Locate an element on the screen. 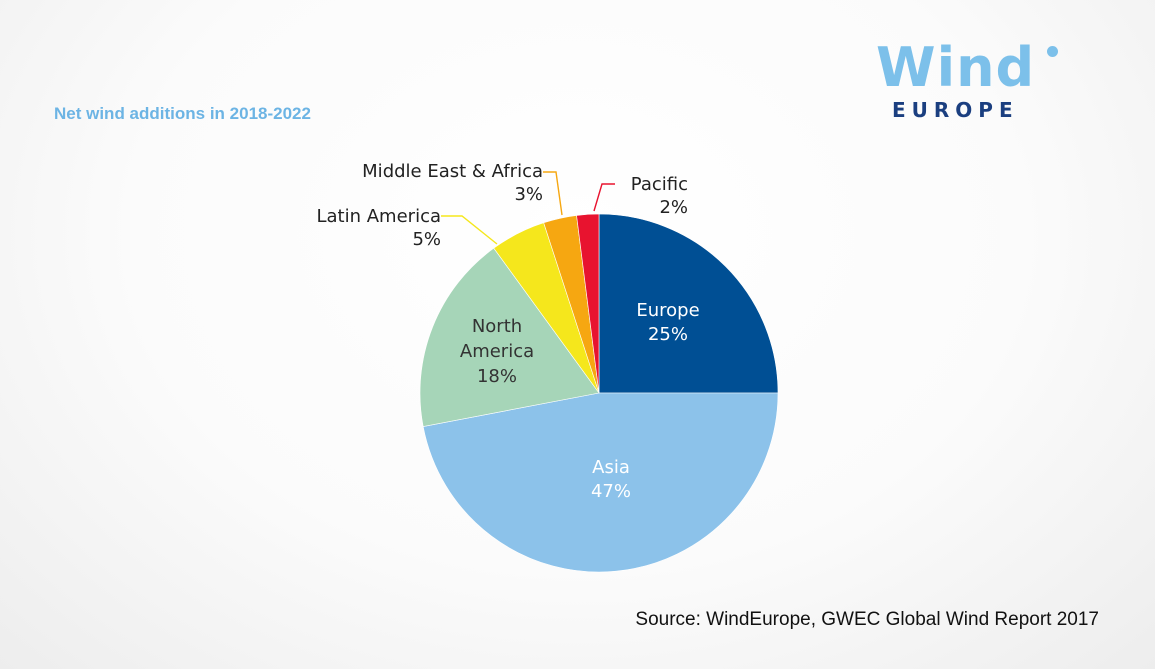  windeurope-logo: Wind EUROPE is located at coordinates (972, 81).